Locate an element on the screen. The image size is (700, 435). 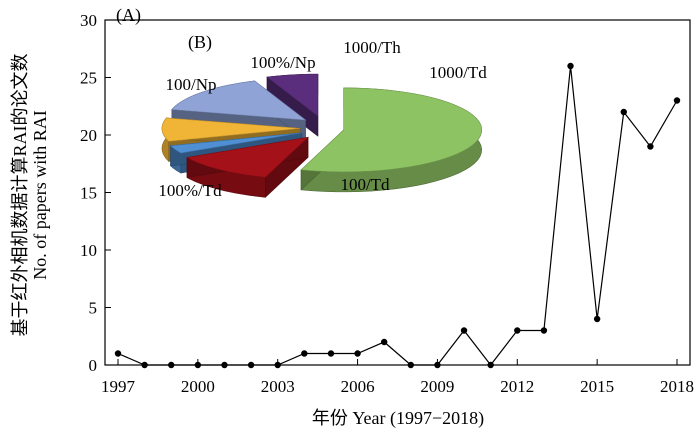
x-tick-label: 2006 is located at coordinates (358, 386).